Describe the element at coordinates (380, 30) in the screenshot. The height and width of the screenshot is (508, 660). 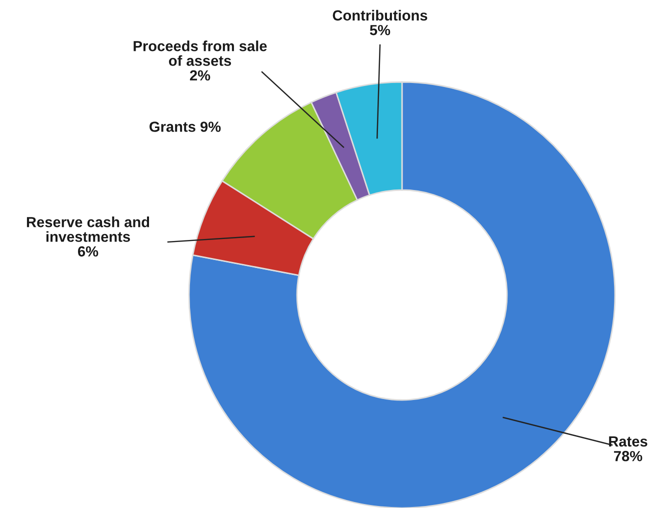
I see `data-label: 5%` at that location.